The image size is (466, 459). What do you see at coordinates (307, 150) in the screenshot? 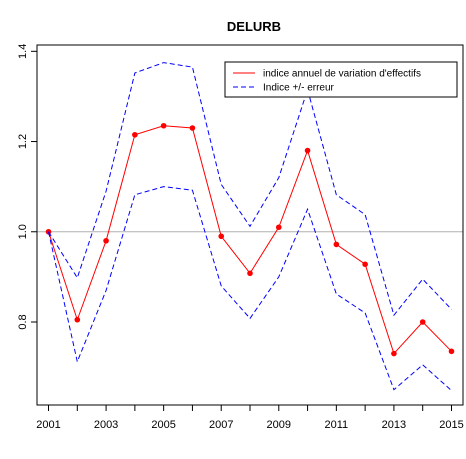
I see `index-point-2010` at bounding box center [307, 150].